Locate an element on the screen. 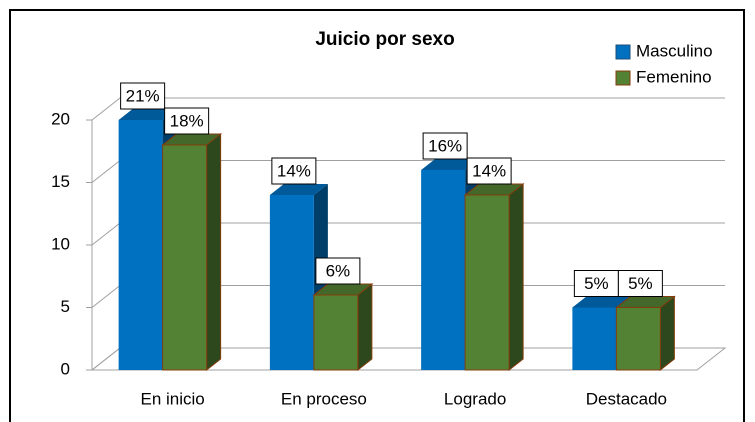 This screenshot has width=755, height=422. x-tick-label: Destacado is located at coordinates (626, 398).